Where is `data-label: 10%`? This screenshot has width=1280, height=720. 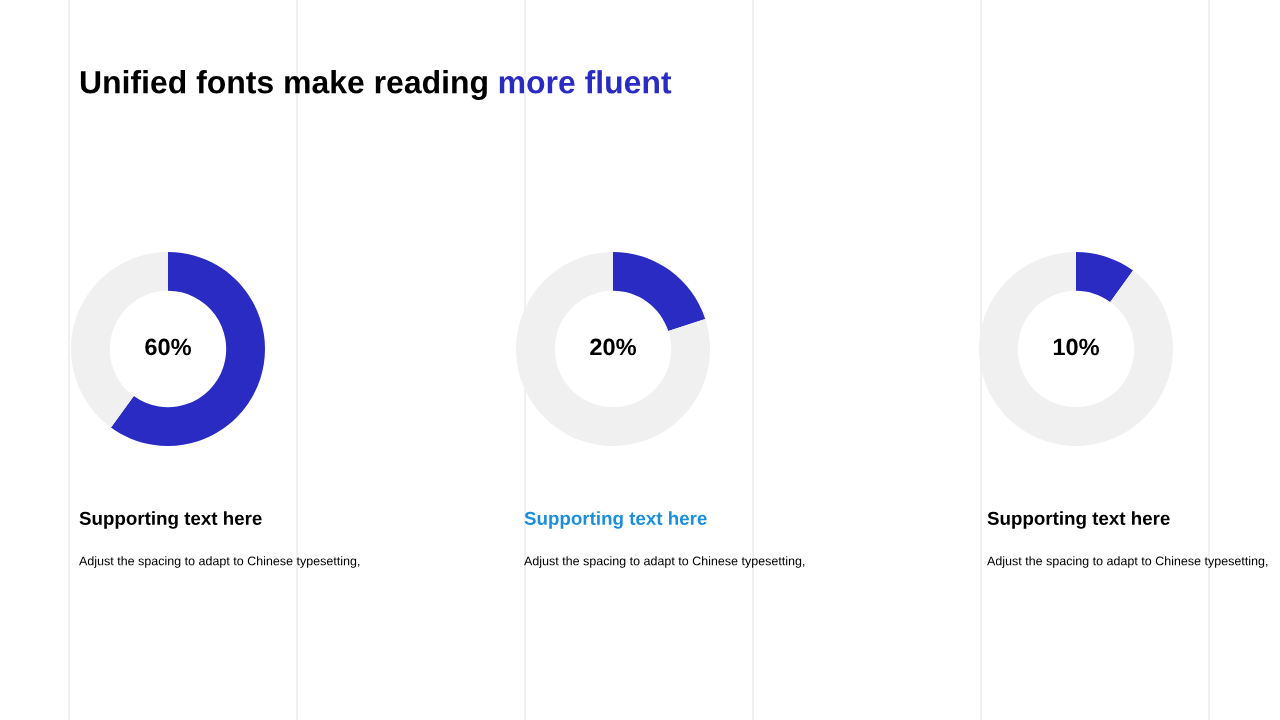
data-label: 10% is located at coordinates (1076, 347).